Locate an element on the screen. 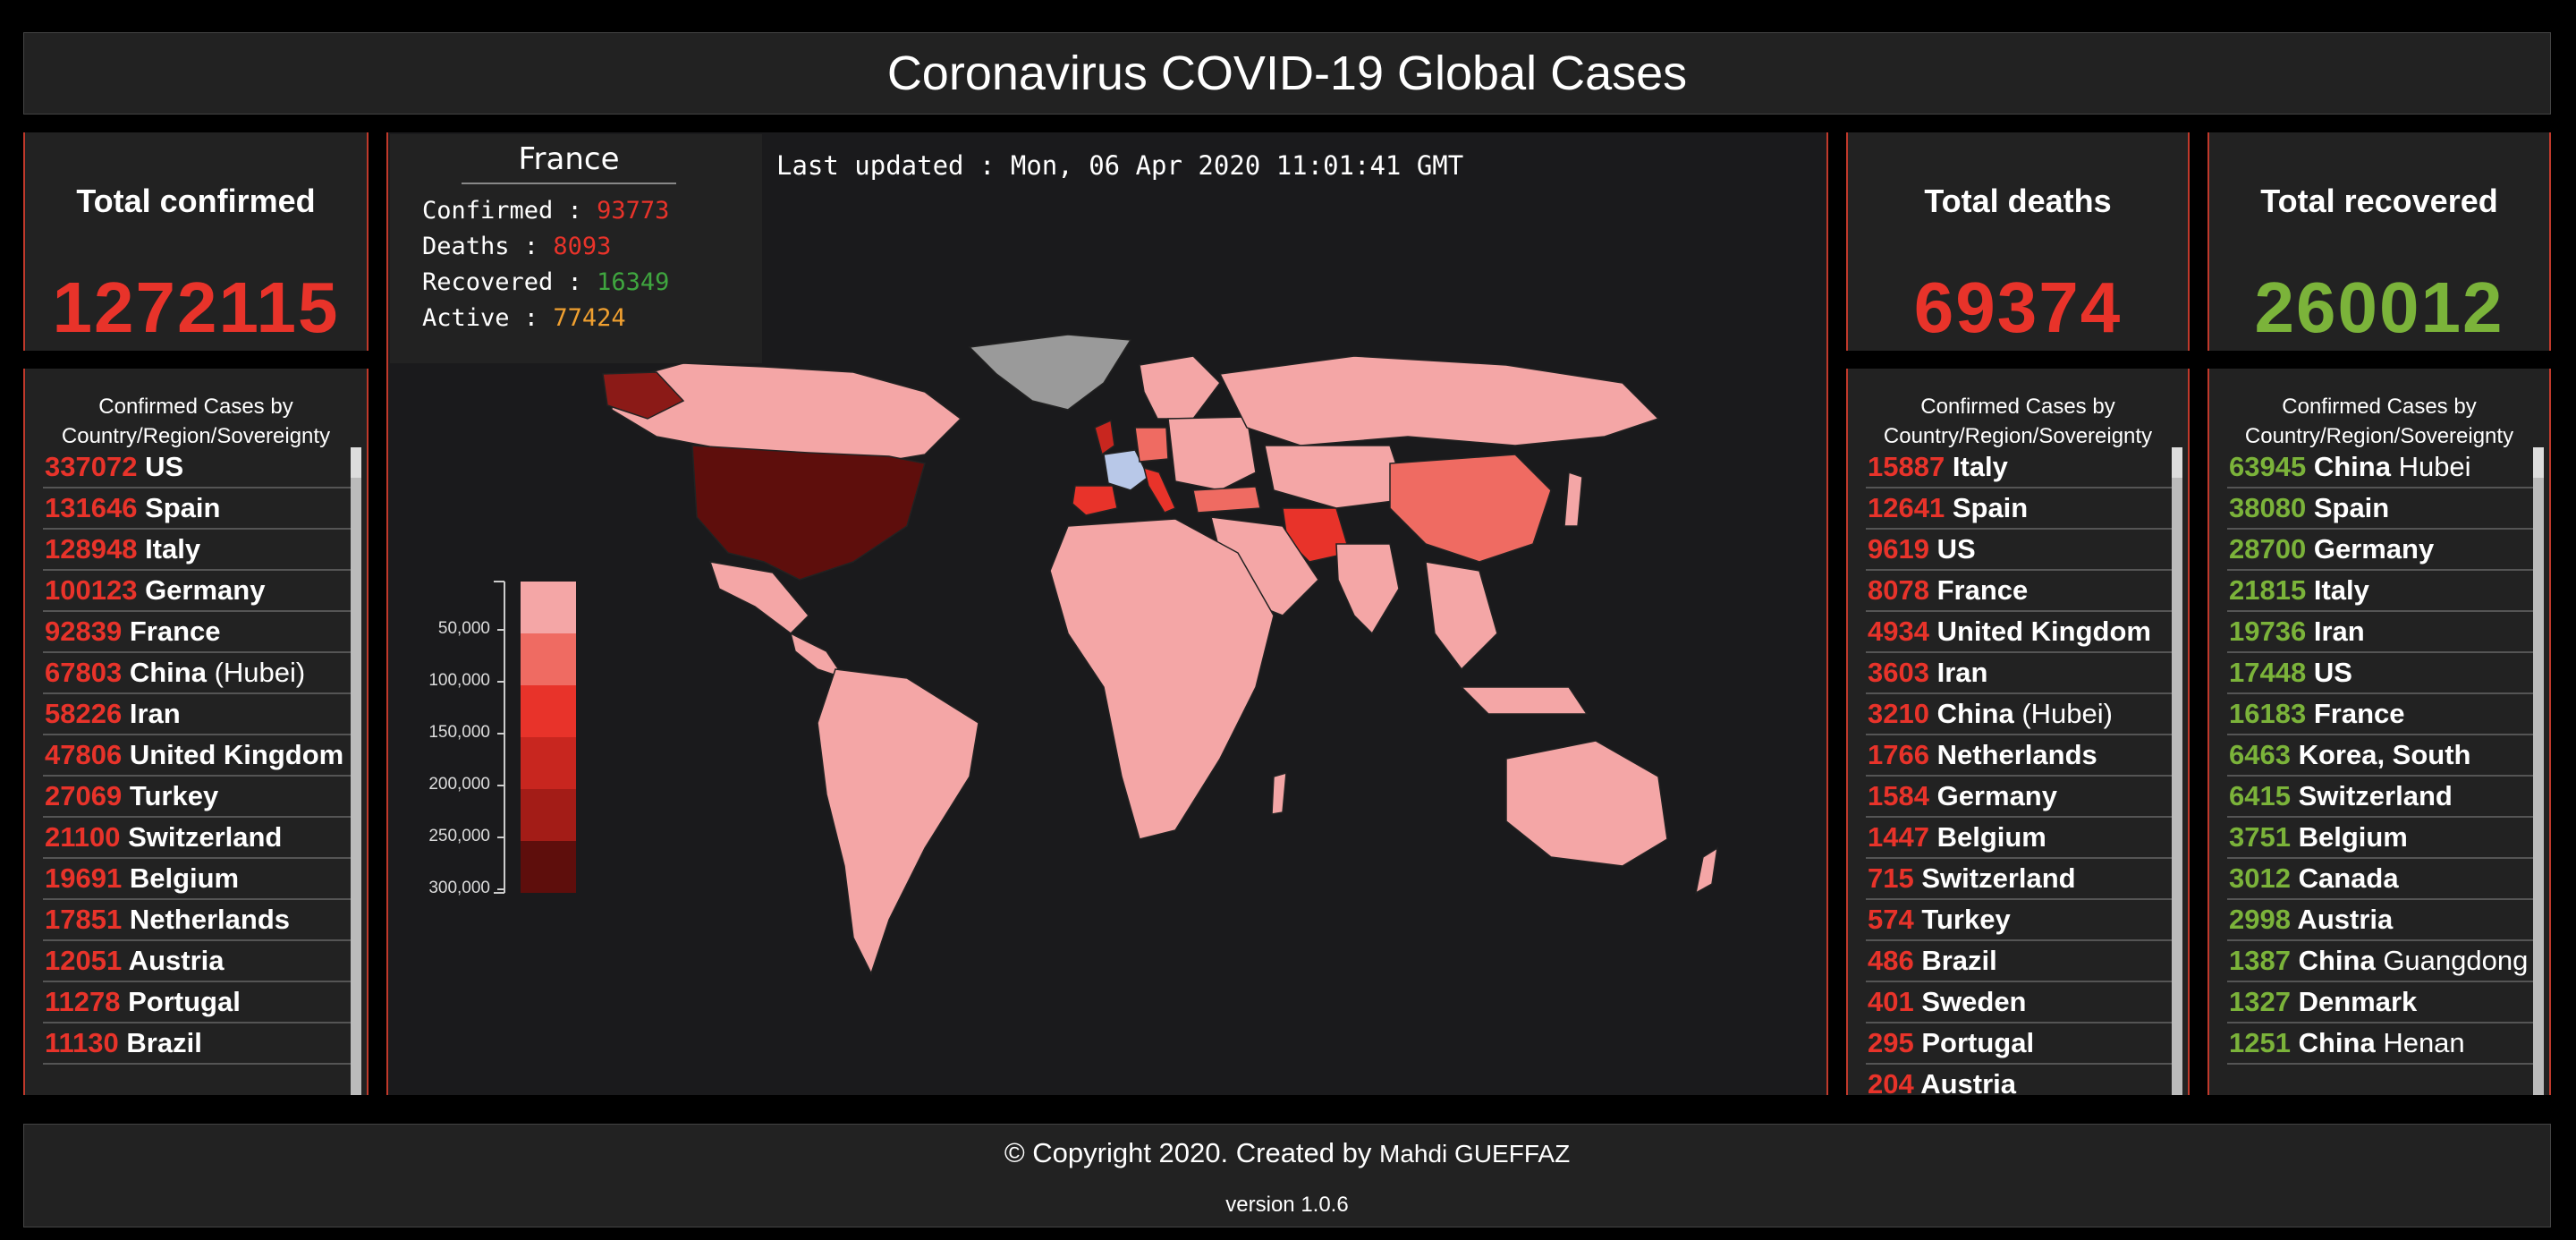 The image size is (2576, 1240). map-country-new-zealand is located at coordinates (1706, 870).